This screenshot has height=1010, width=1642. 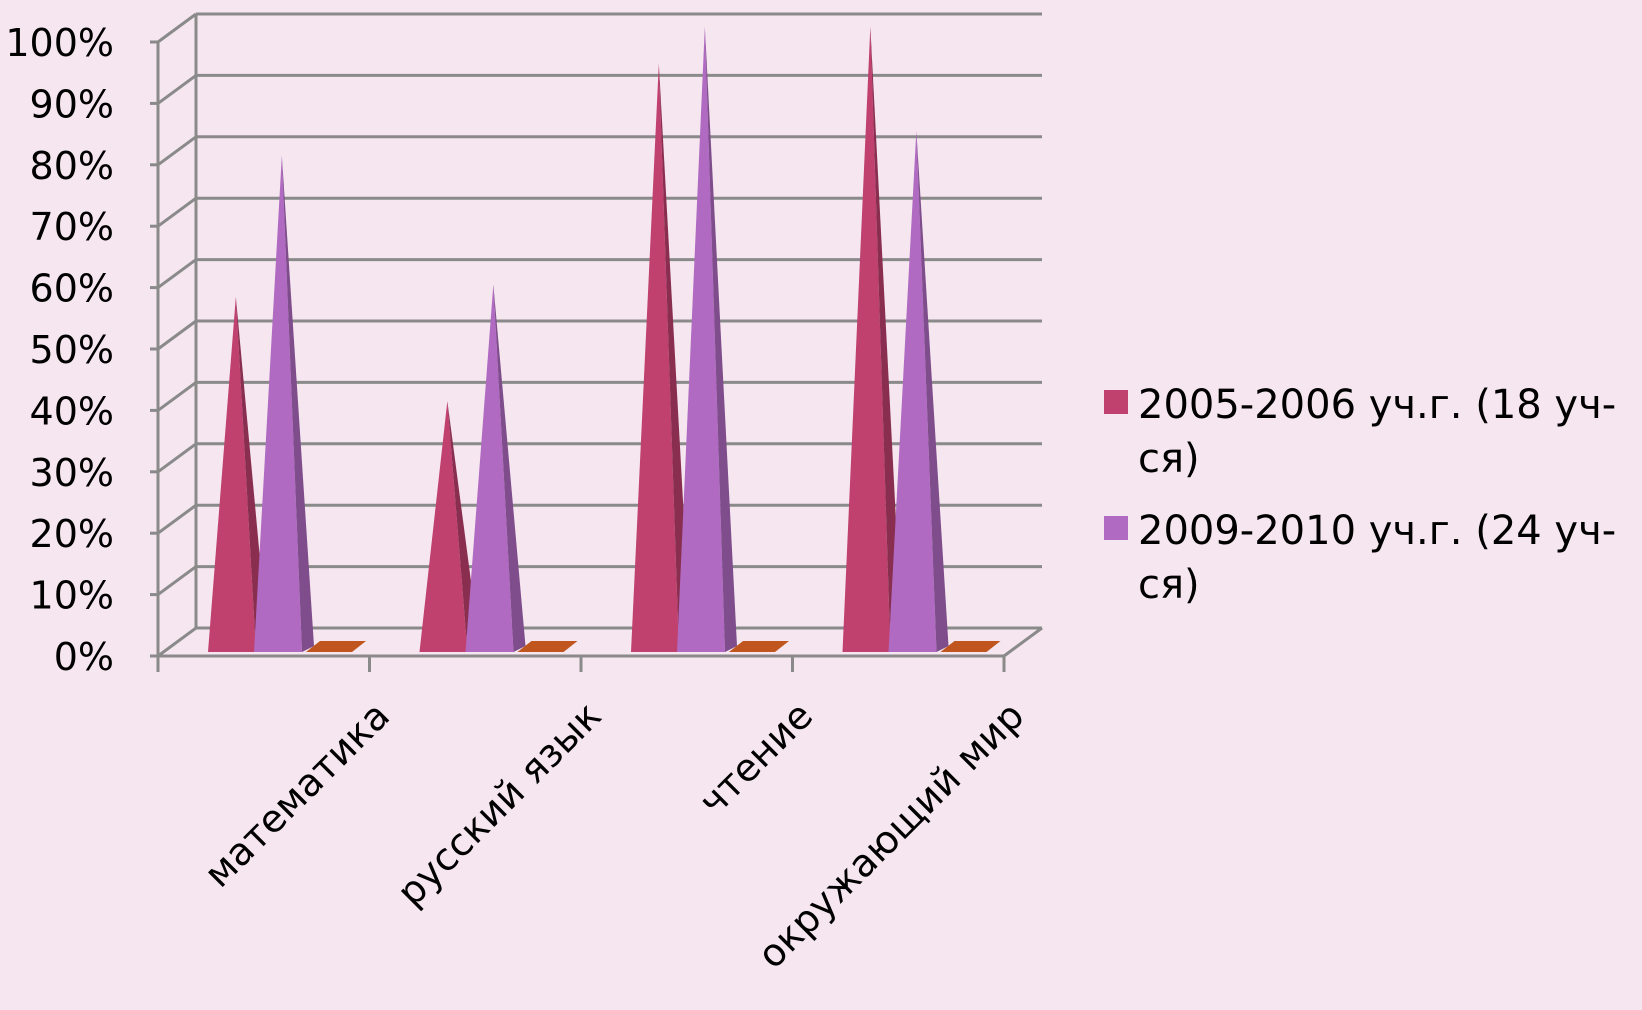 I want to click on y-tick-label: 20%, so click(x=72, y=534).